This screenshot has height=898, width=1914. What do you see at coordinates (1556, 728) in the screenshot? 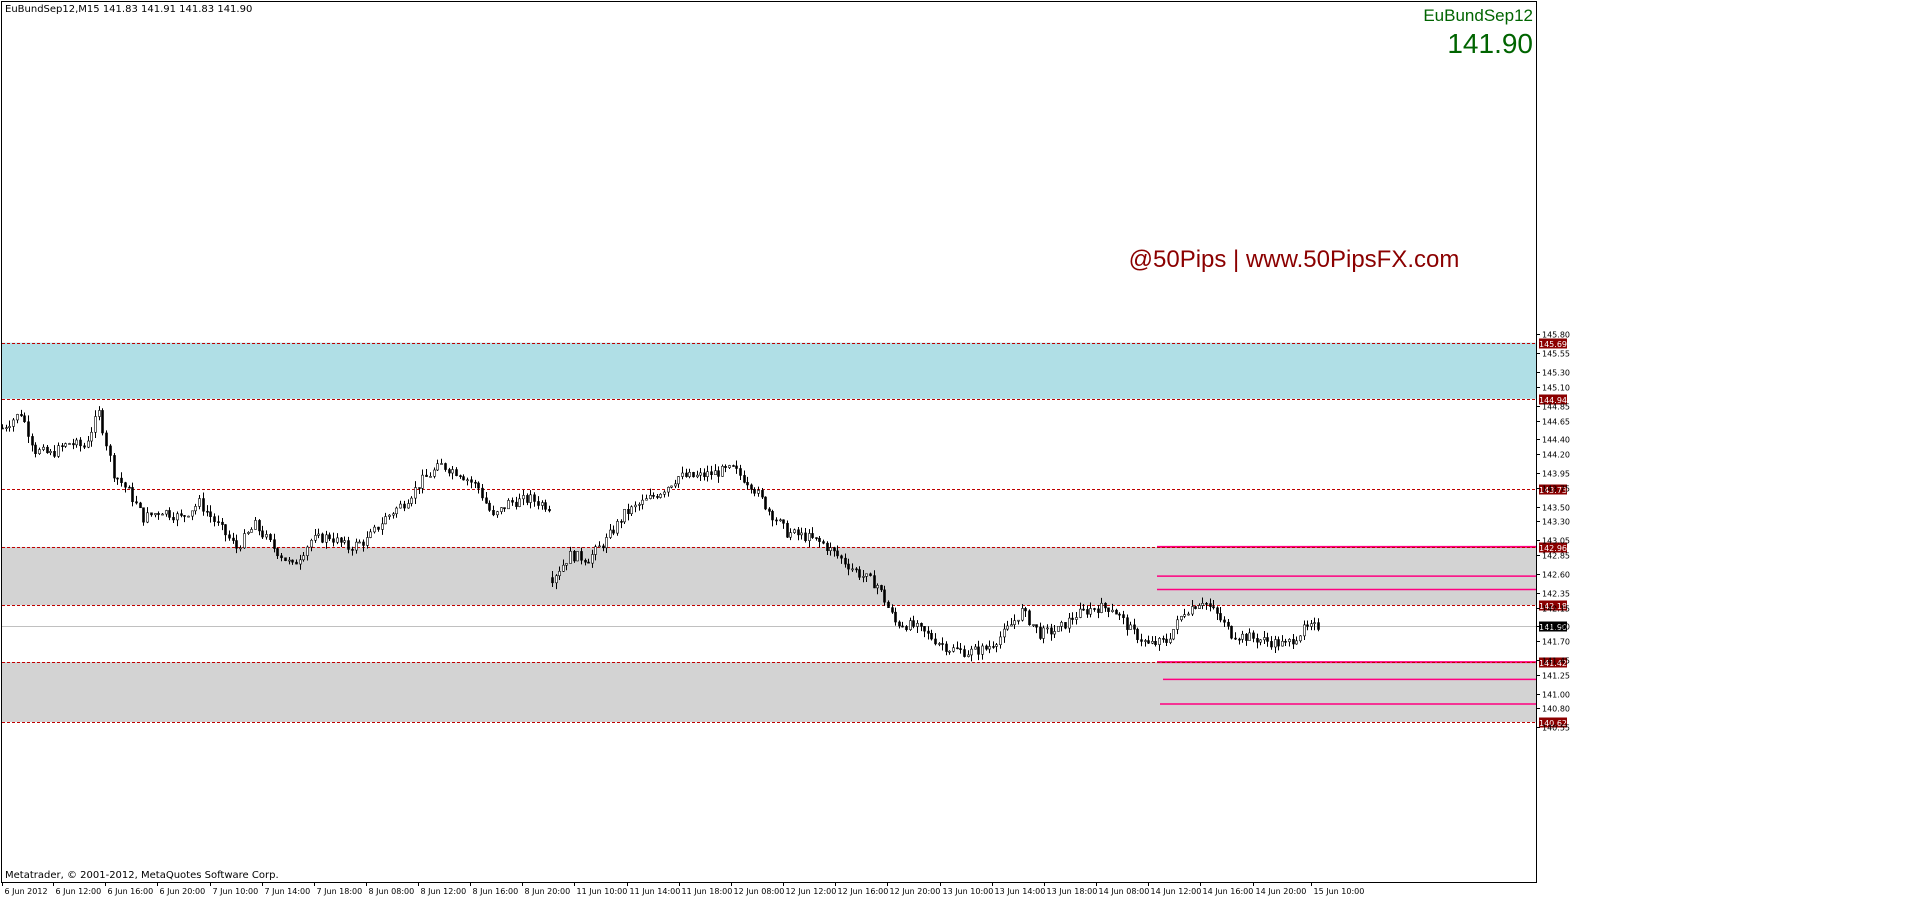
I see `y-tick-label: 140.55` at bounding box center [1556, 728].